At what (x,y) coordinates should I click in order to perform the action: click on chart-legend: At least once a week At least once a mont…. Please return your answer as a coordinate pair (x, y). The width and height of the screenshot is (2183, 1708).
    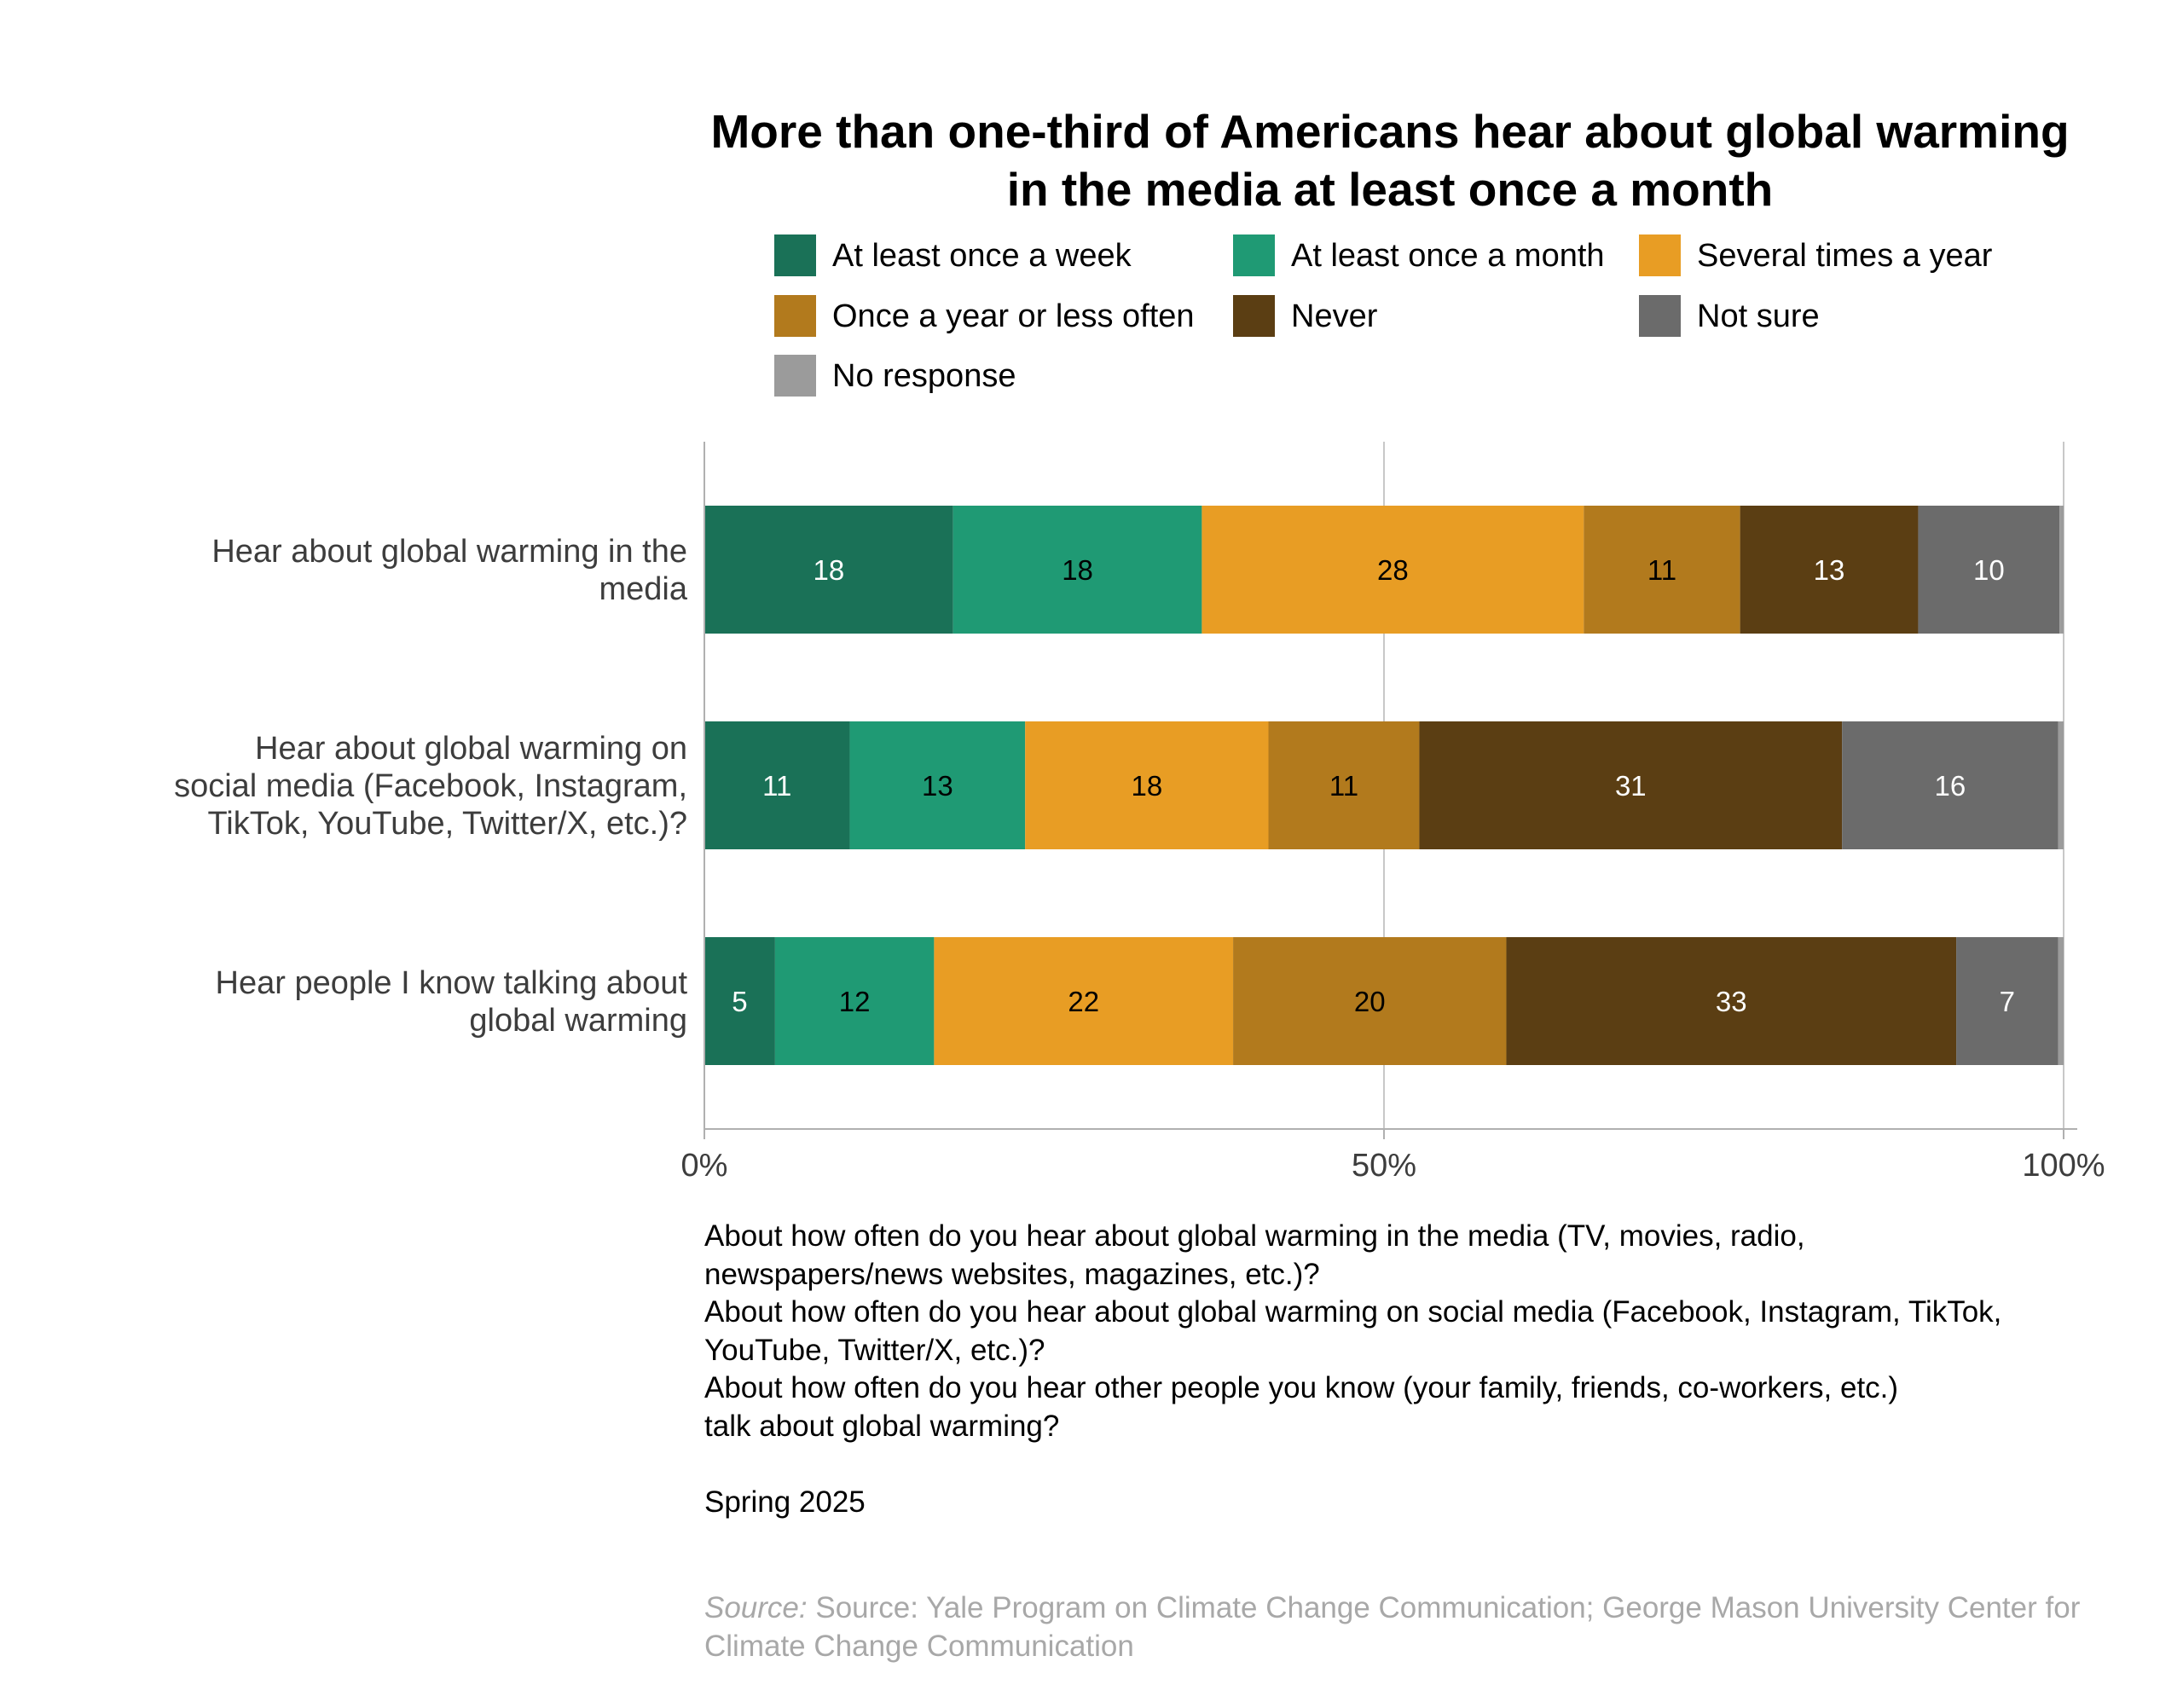
    Looking at the image, I should click on (1383, 315).